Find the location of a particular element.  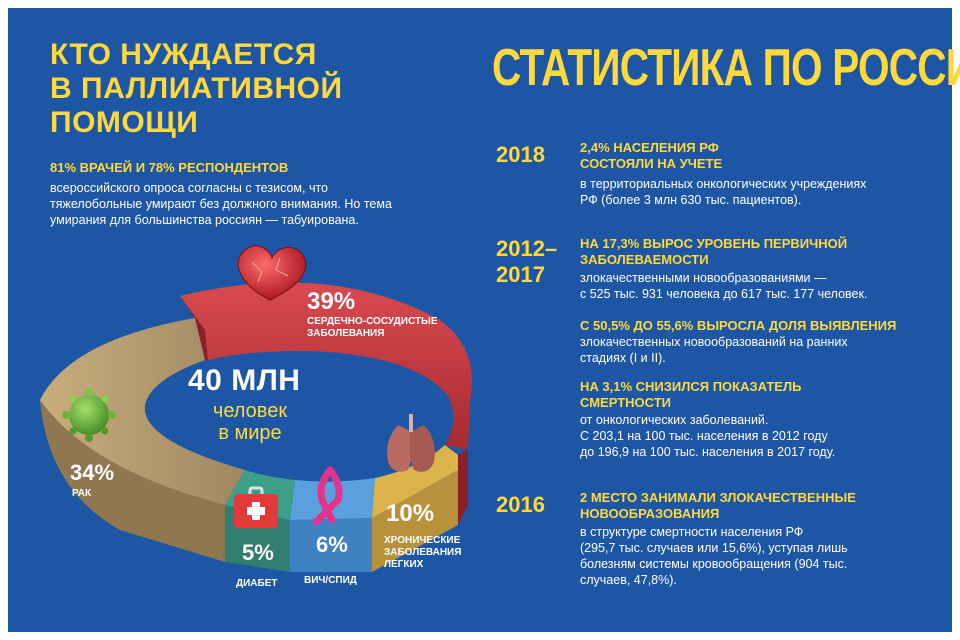

slice-label-line: СЕРДЕЧНО-СОСУДИСТЫЕ is located at coordinates (372, 321).